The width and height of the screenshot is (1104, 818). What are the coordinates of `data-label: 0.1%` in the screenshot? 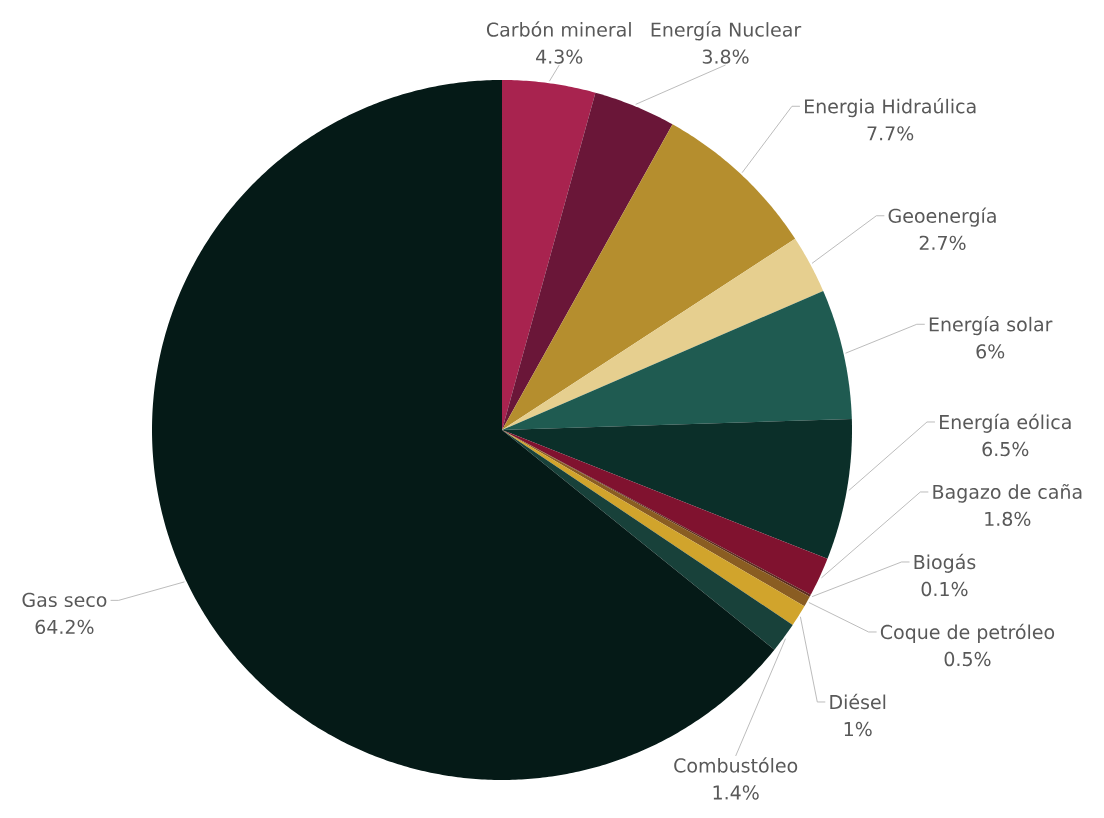 It's located at (944, 589).